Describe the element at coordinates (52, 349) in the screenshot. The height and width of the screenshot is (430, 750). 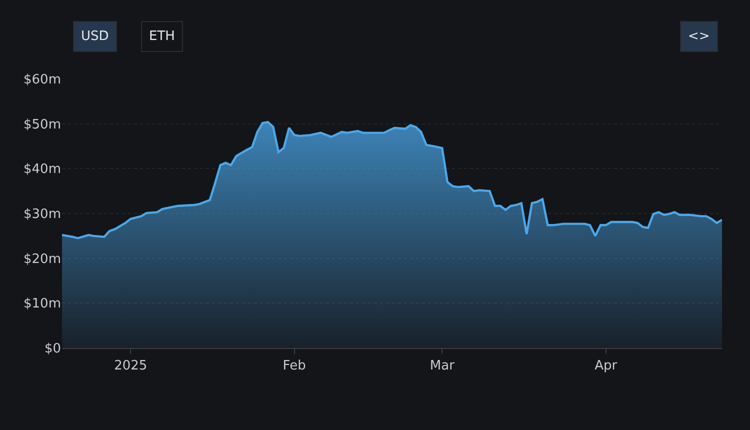
I see `y-tick-label: $0` at that location.